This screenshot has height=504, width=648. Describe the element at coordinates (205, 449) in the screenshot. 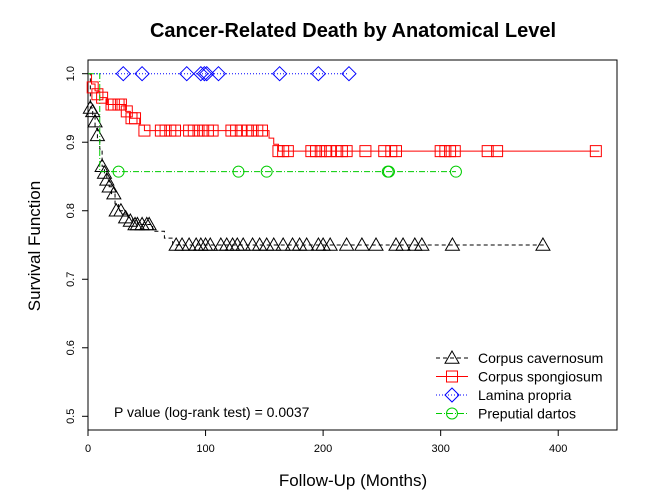

I see `x-tick-label: 100` at that location.